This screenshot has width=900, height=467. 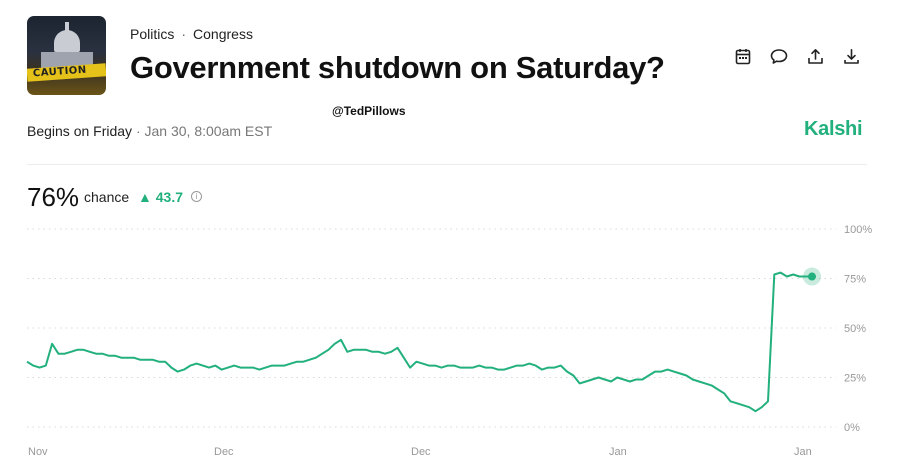 I want to click on event-start-label: Begins on Friday, so click(x=80, y=131).